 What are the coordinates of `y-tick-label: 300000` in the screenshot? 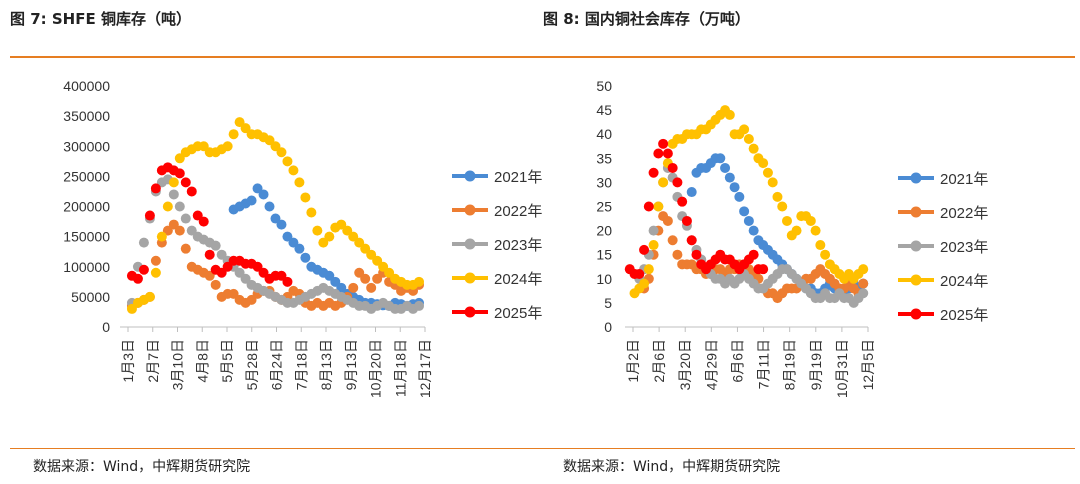 It's located at (86, 146).